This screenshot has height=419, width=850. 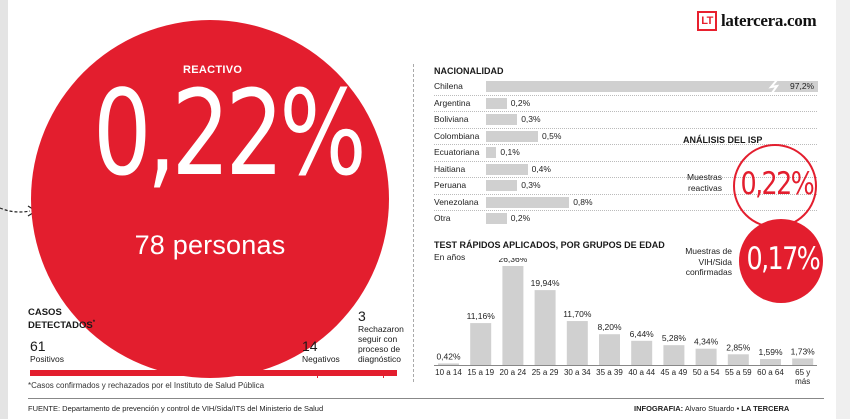 What do you see at coordinates (60, 326) in the screenshot?
I see `casos-title-line2: DETECTADOS` at bounding box center [60, 326].